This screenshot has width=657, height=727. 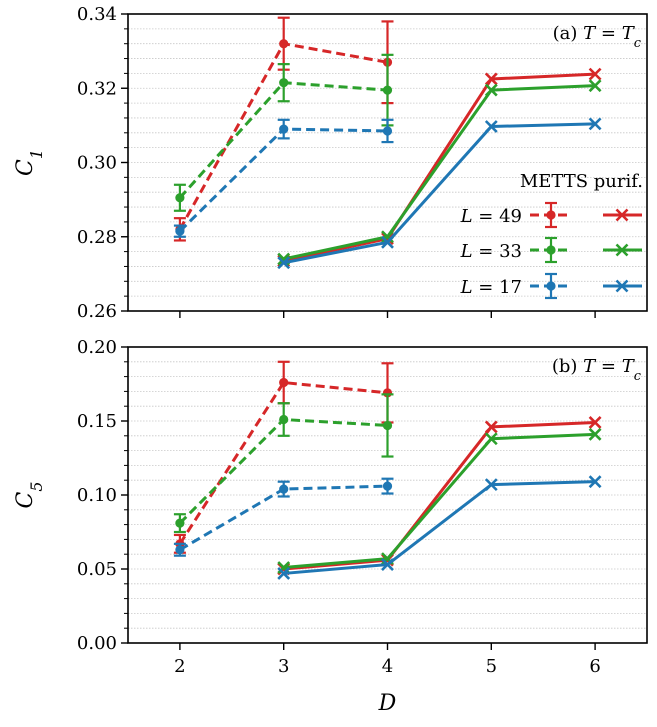 I want to click on y-axis-label: C5, so click(x=29, y=495).